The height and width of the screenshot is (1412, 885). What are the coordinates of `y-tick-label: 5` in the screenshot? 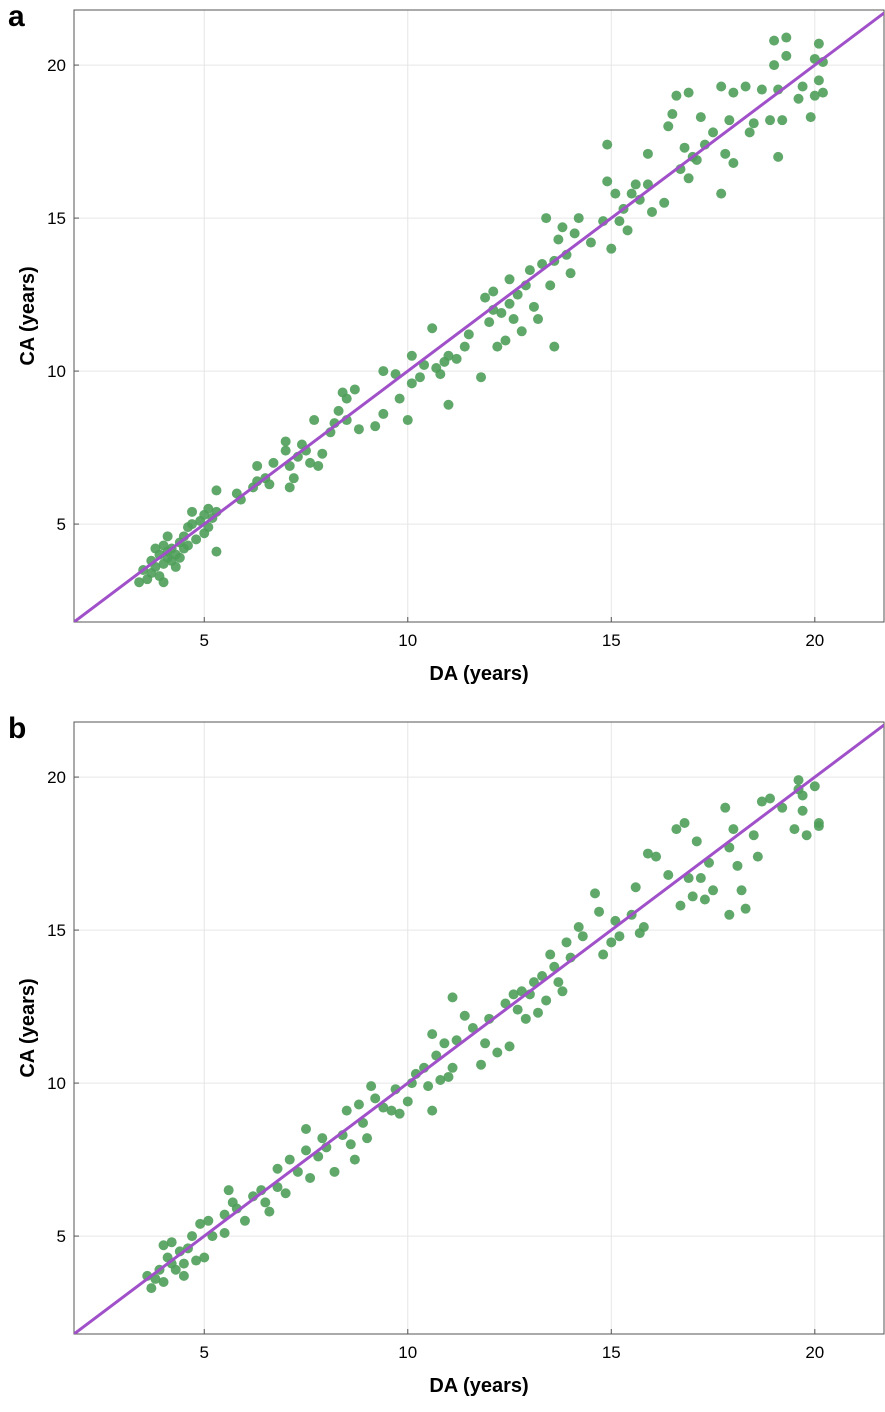 It's located at (61, 1236).